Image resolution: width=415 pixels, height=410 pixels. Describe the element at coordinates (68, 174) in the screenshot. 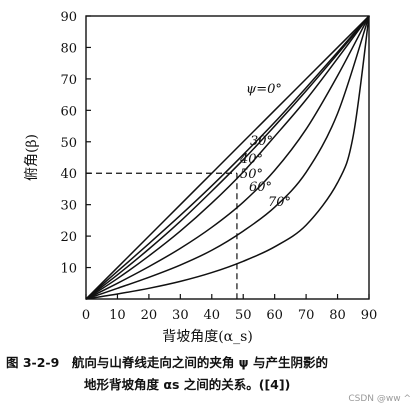

I see `y-tick-label: 40` at that location.